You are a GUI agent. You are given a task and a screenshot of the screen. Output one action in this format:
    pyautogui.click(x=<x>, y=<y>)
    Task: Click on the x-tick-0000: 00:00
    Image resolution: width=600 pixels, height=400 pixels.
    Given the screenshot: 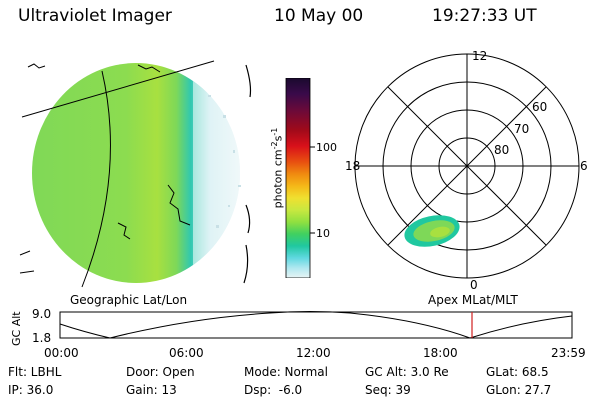 What is the action you would take?
    pyautogui.click(x=61, y=353)
    